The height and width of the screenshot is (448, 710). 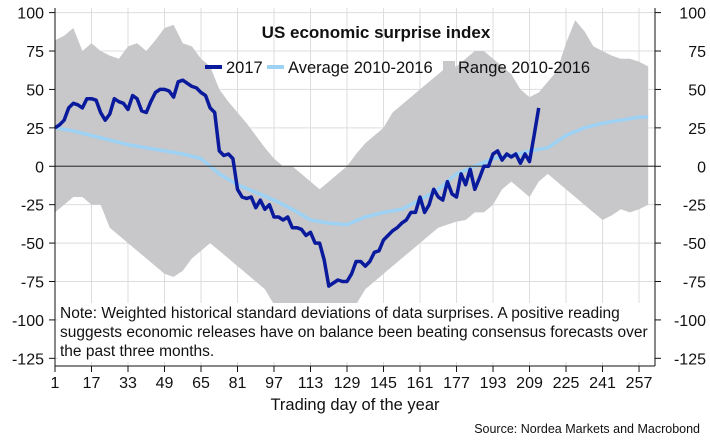 I want to click on x-tick-label: 225, so click(x=566, y=383).